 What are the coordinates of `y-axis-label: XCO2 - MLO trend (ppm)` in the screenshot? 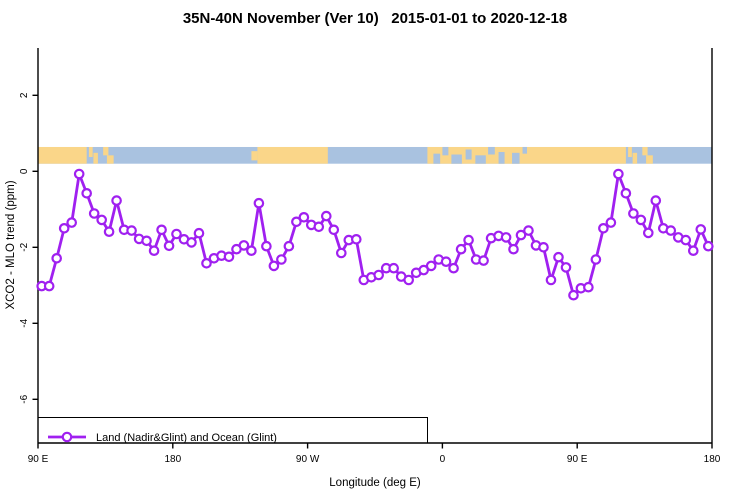 It's located at (11, 244).